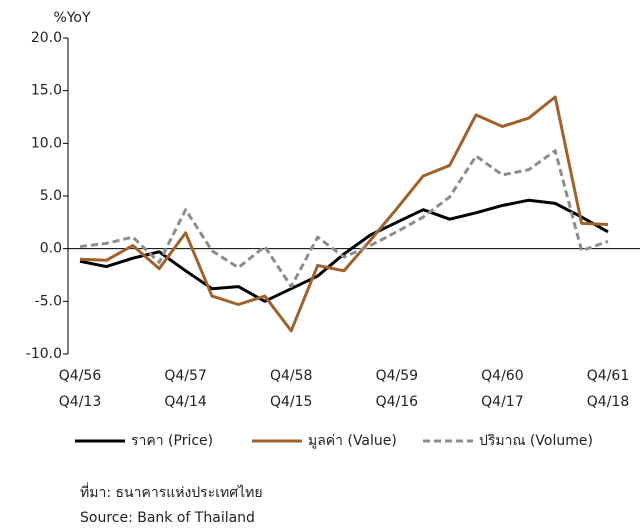 The width and height of the screenshot is (643, 530). Describe the element at coordinates (397, 376) in the screenshot. I see `x-tick-label: Q4/59` at that location.